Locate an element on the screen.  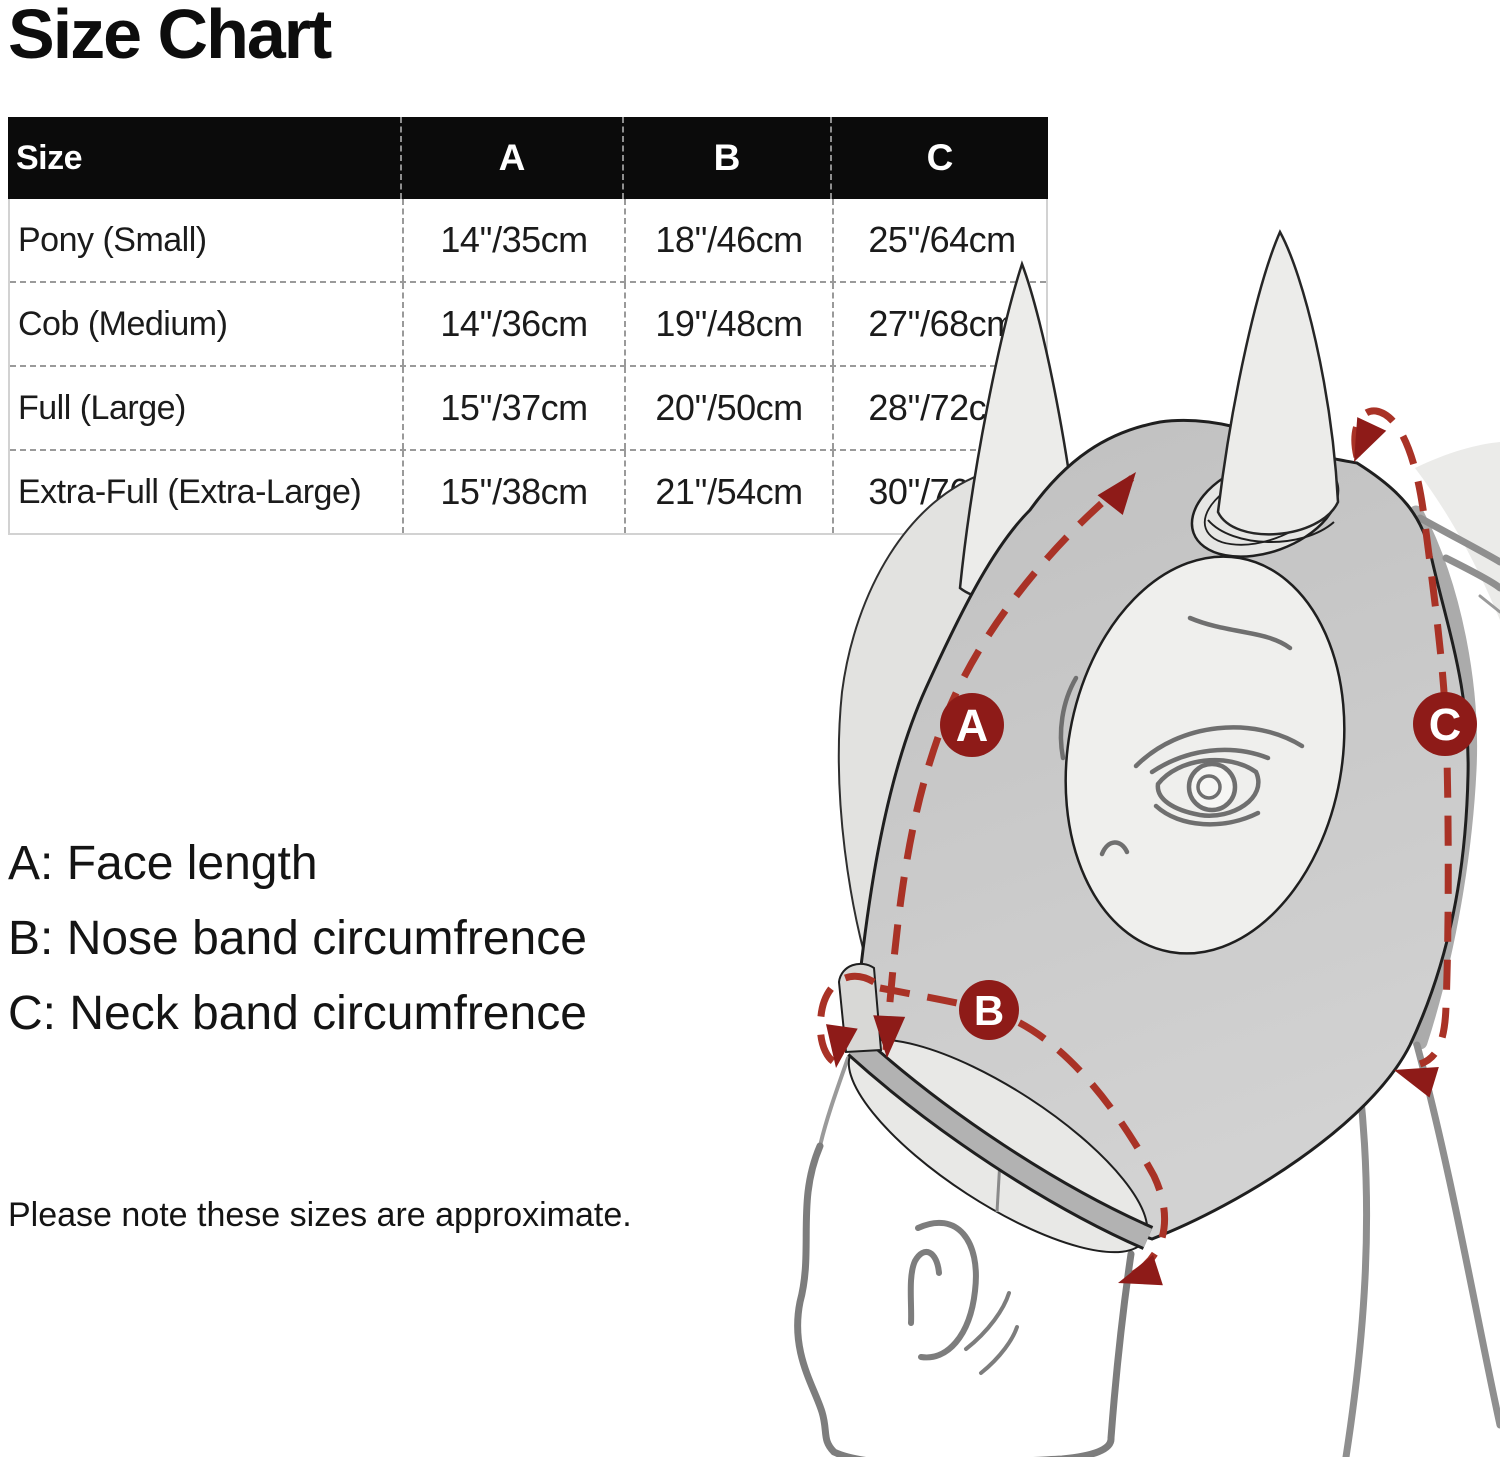
upper-lid is located at coordinates (1219, 747).